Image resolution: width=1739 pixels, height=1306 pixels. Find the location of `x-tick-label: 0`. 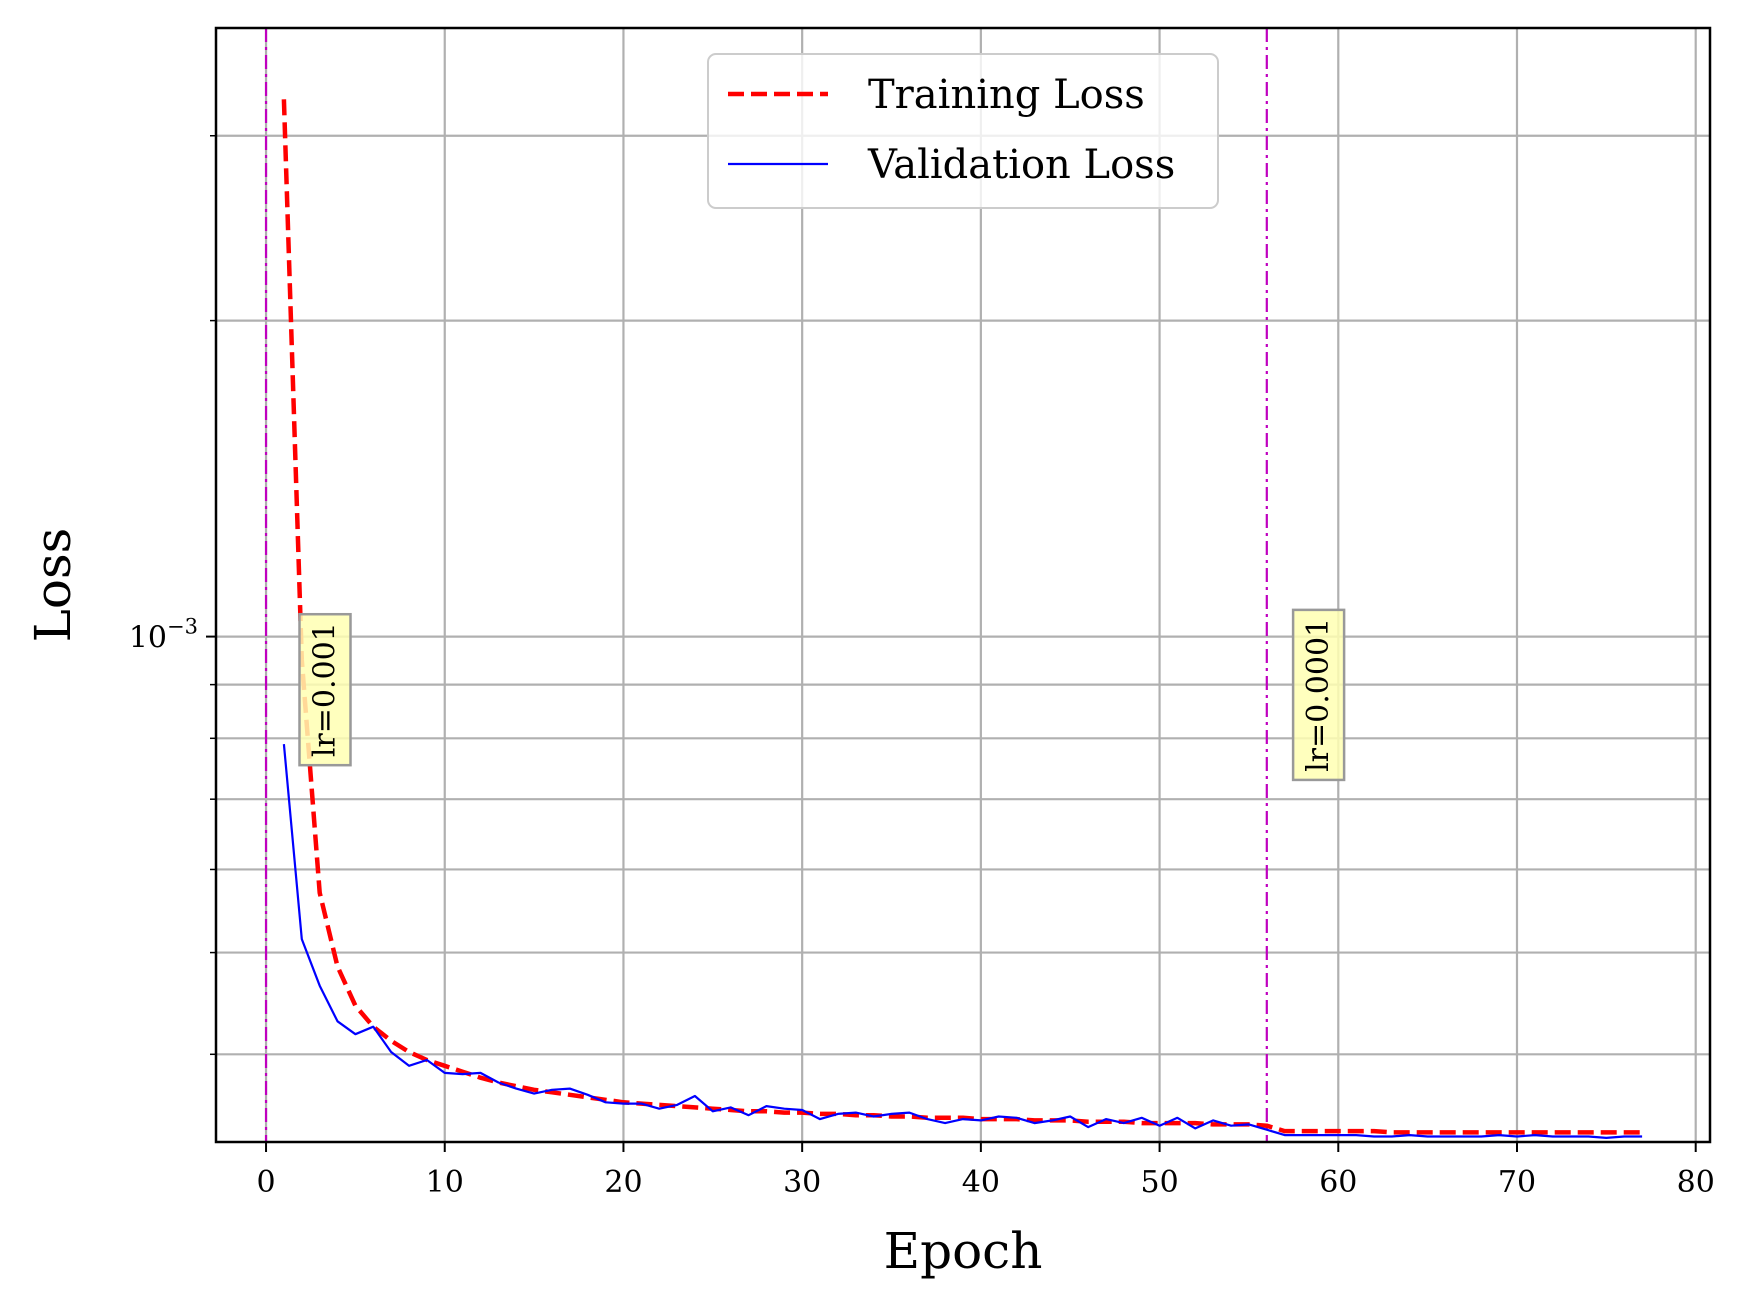

x-tick-label: 0 is located at coordinates (265, 1182).